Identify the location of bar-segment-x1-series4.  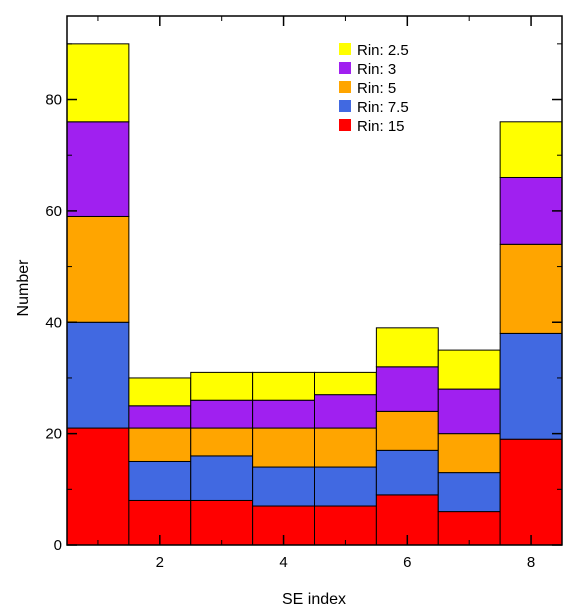
(98, 83).